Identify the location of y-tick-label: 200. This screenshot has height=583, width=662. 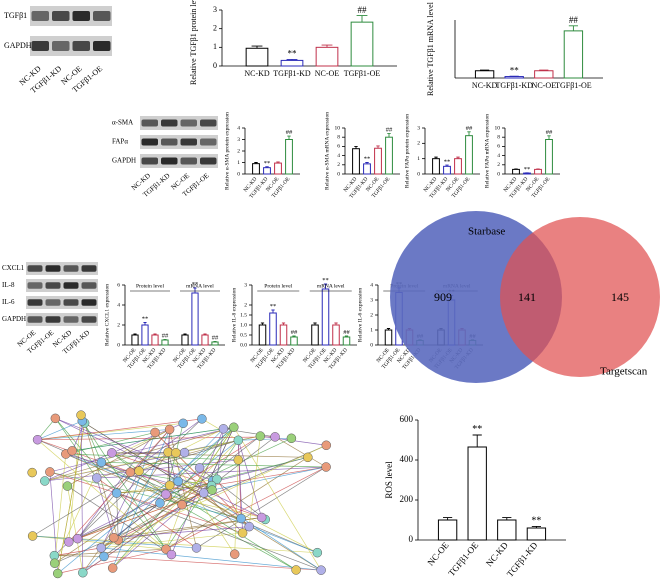
(407, 499).